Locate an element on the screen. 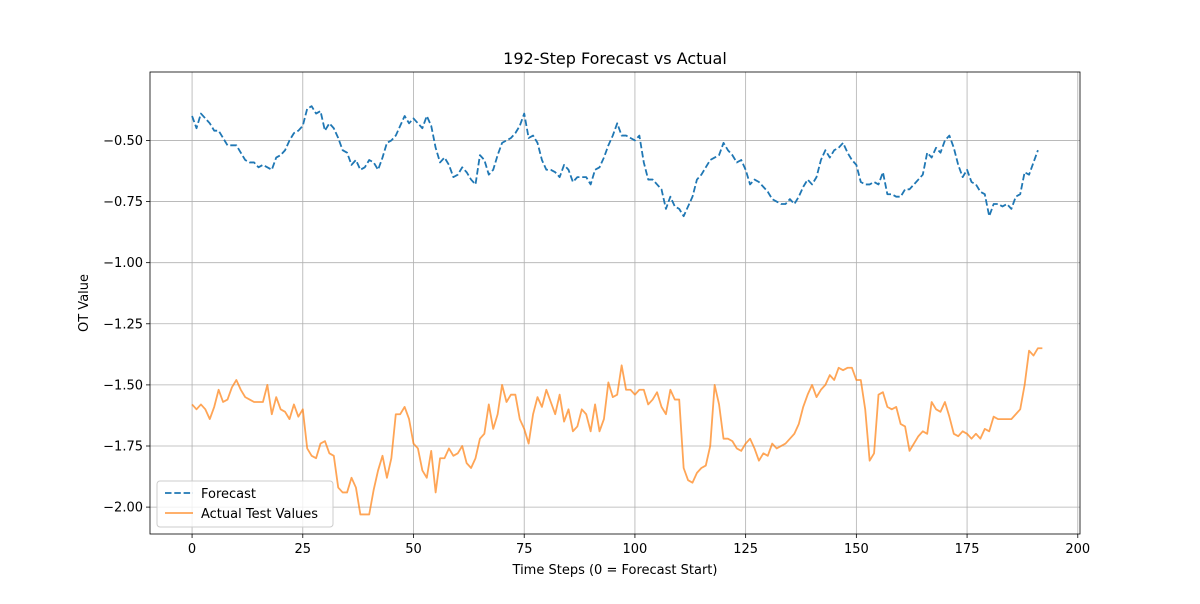 The height and width of the screenshot is (604, 1200). x-tick-label: 175 is located at coordinates (967, 549).